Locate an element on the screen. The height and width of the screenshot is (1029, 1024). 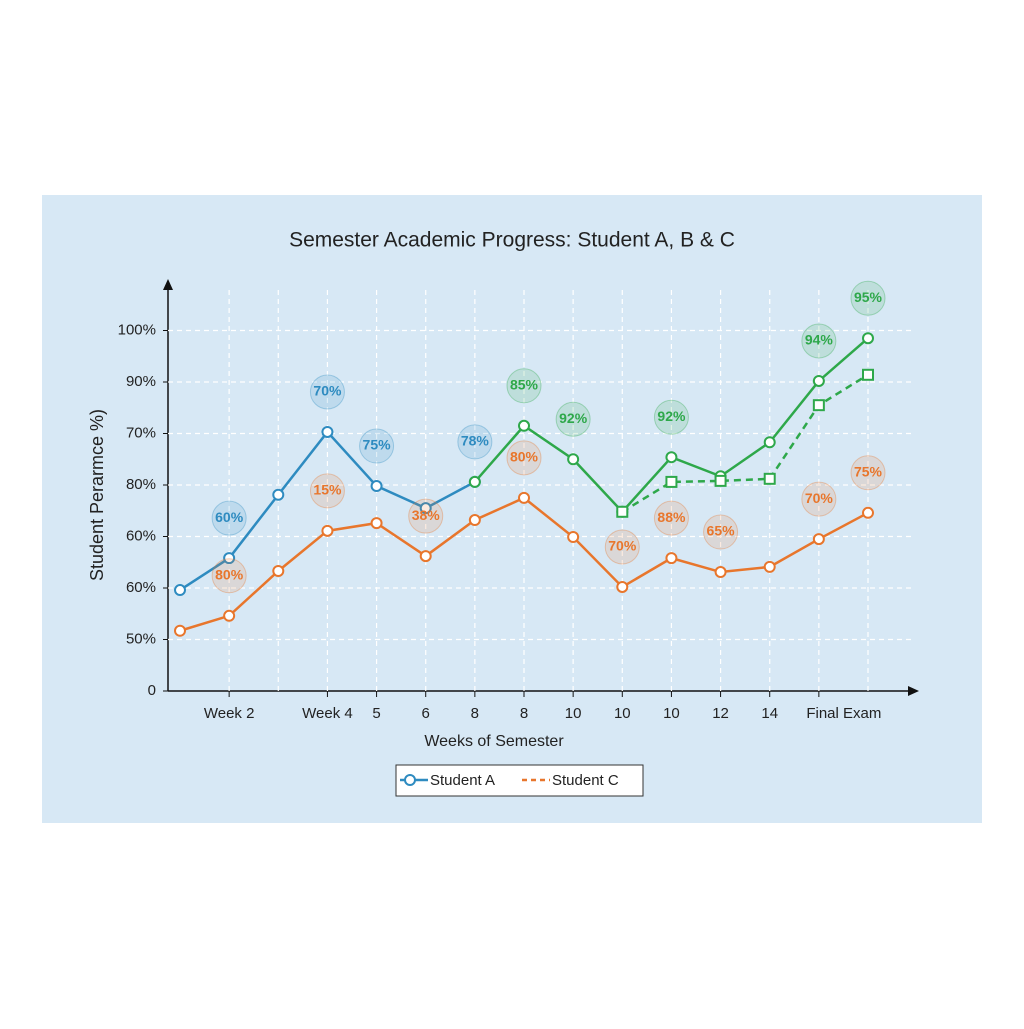
data-label: 85% is located at coordinates (524, 384).